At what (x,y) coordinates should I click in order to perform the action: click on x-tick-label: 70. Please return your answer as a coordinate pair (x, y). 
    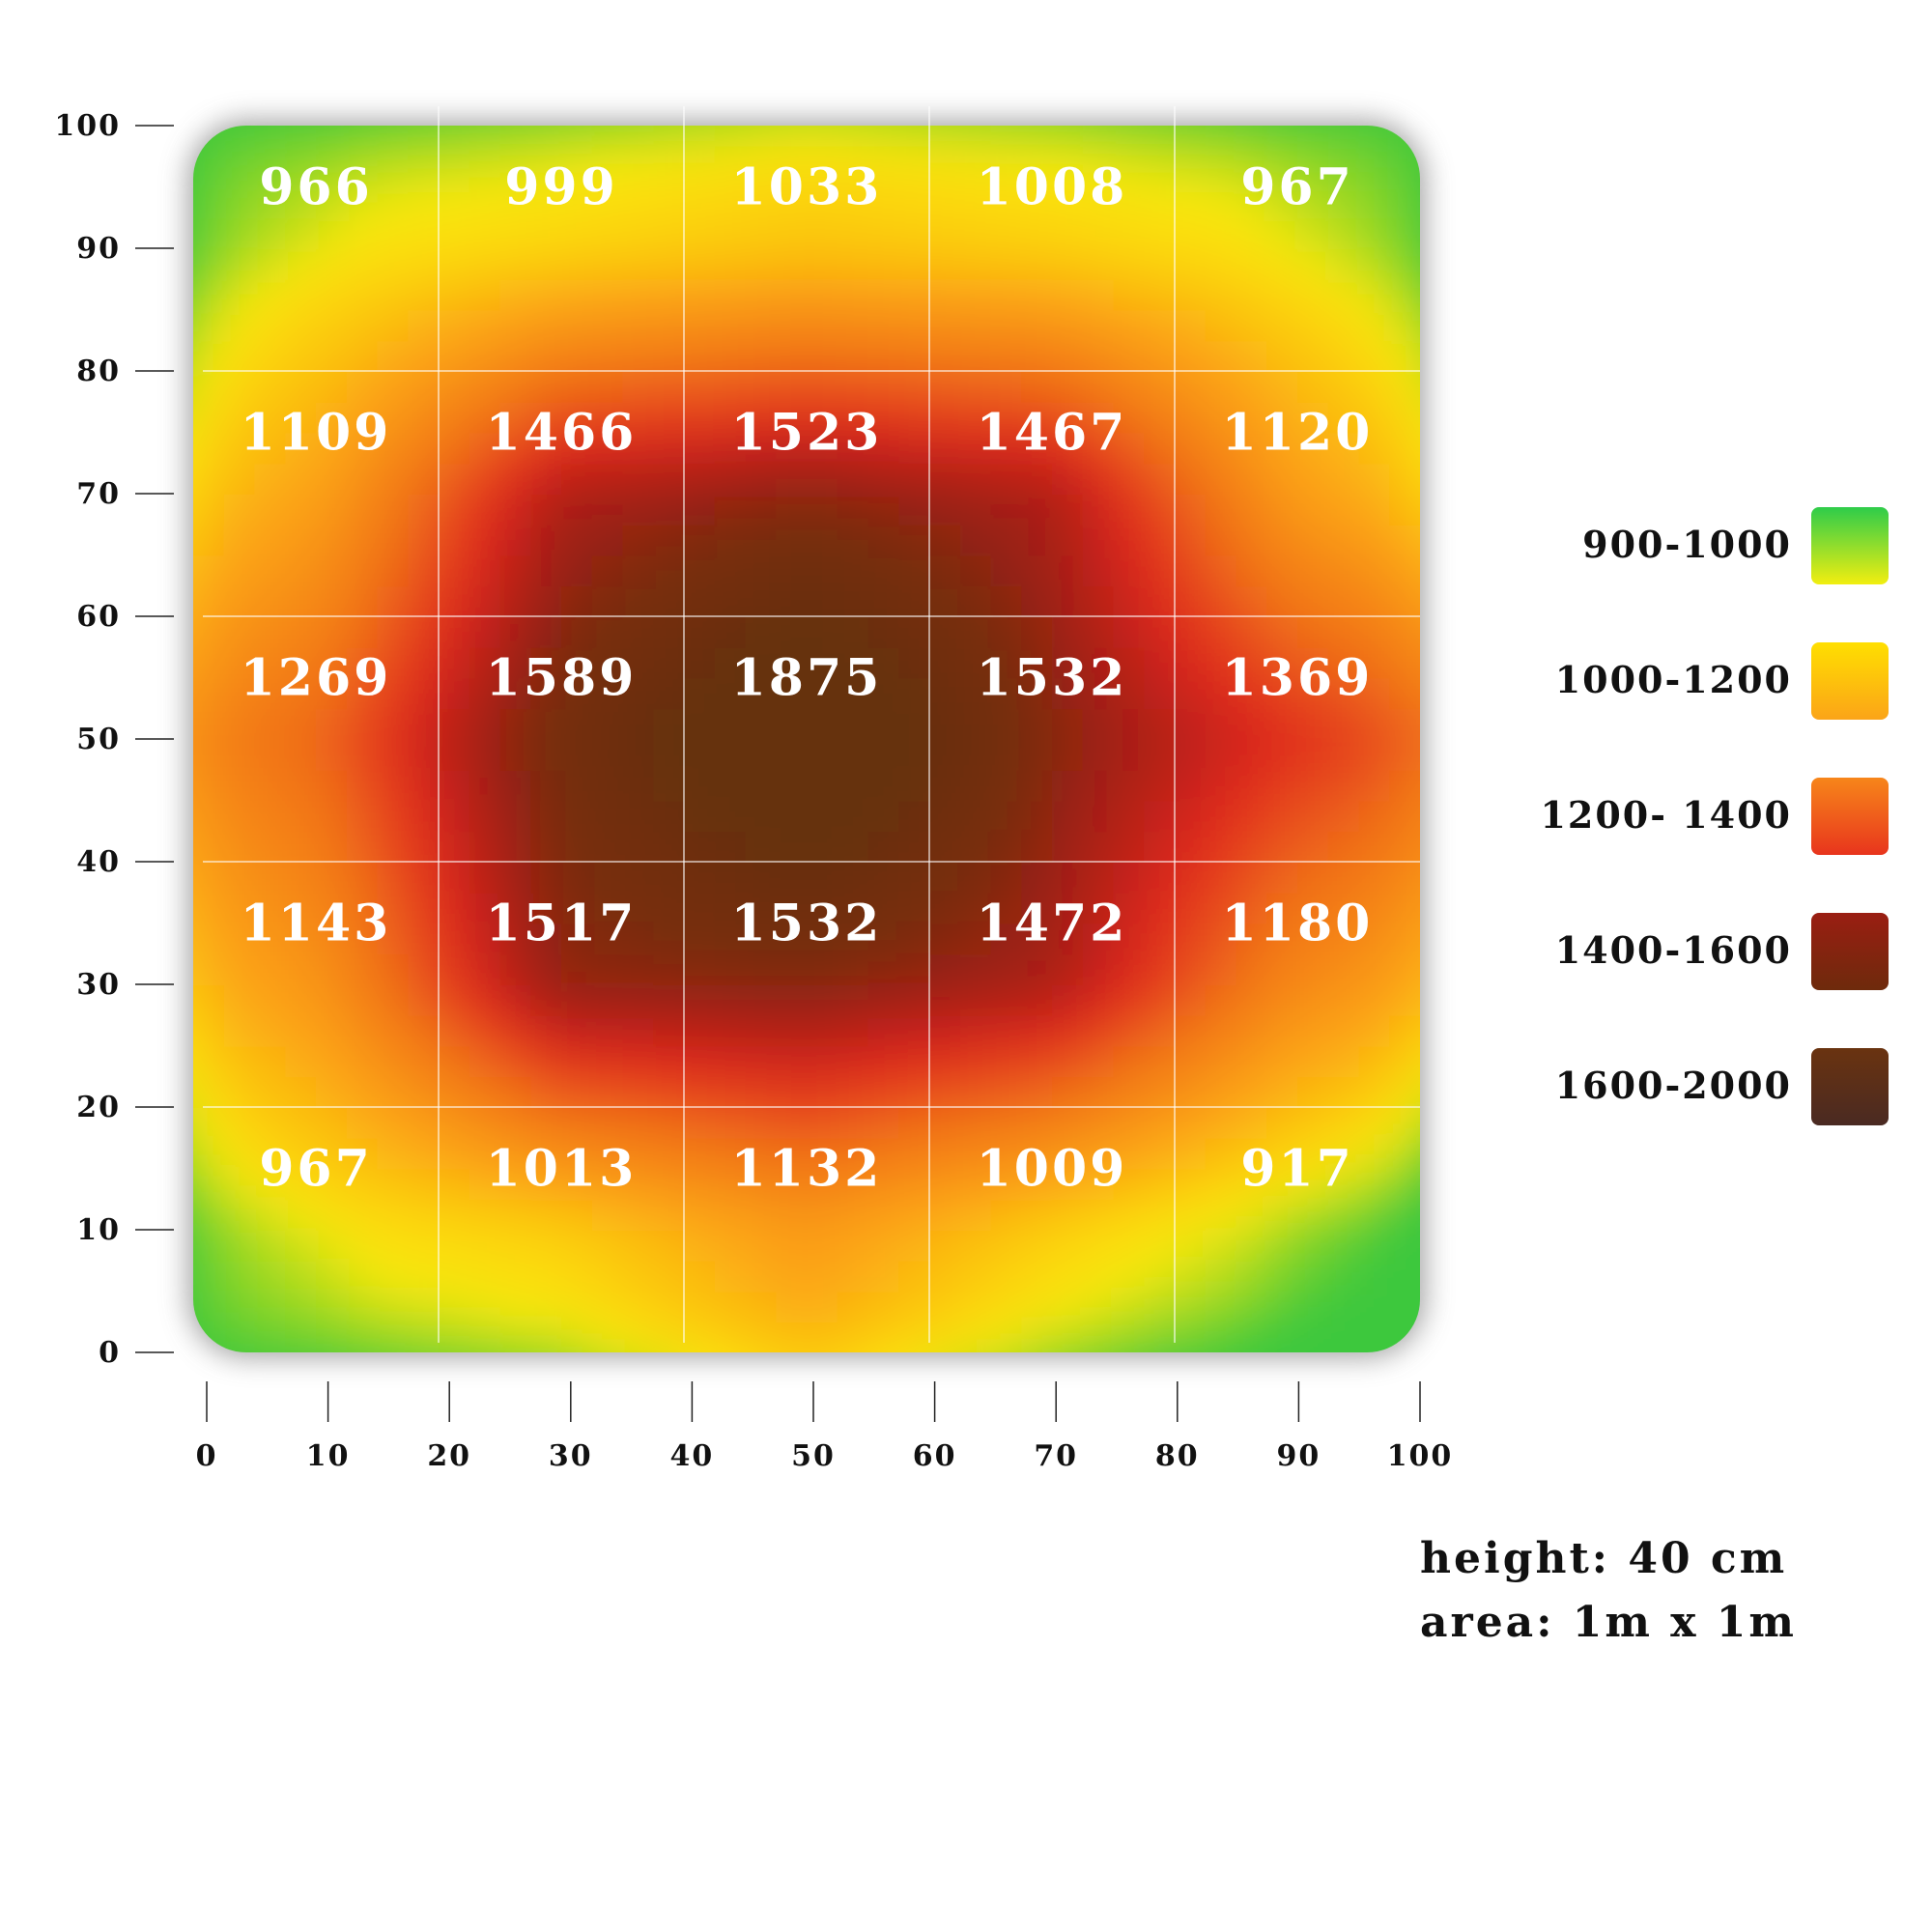
    Looking at the image, I should click on (1056, 1456).